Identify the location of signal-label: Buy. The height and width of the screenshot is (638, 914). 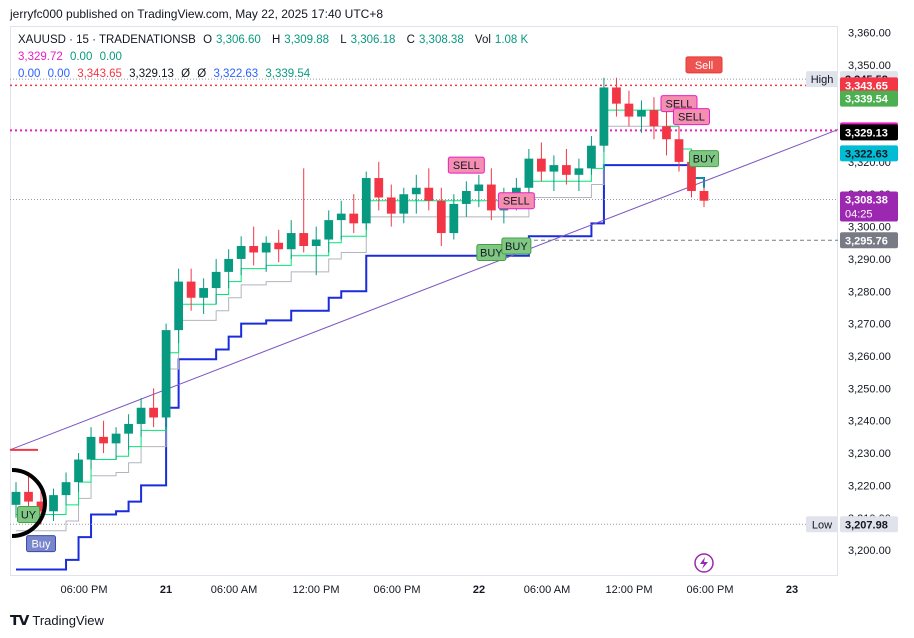
(41, 544).